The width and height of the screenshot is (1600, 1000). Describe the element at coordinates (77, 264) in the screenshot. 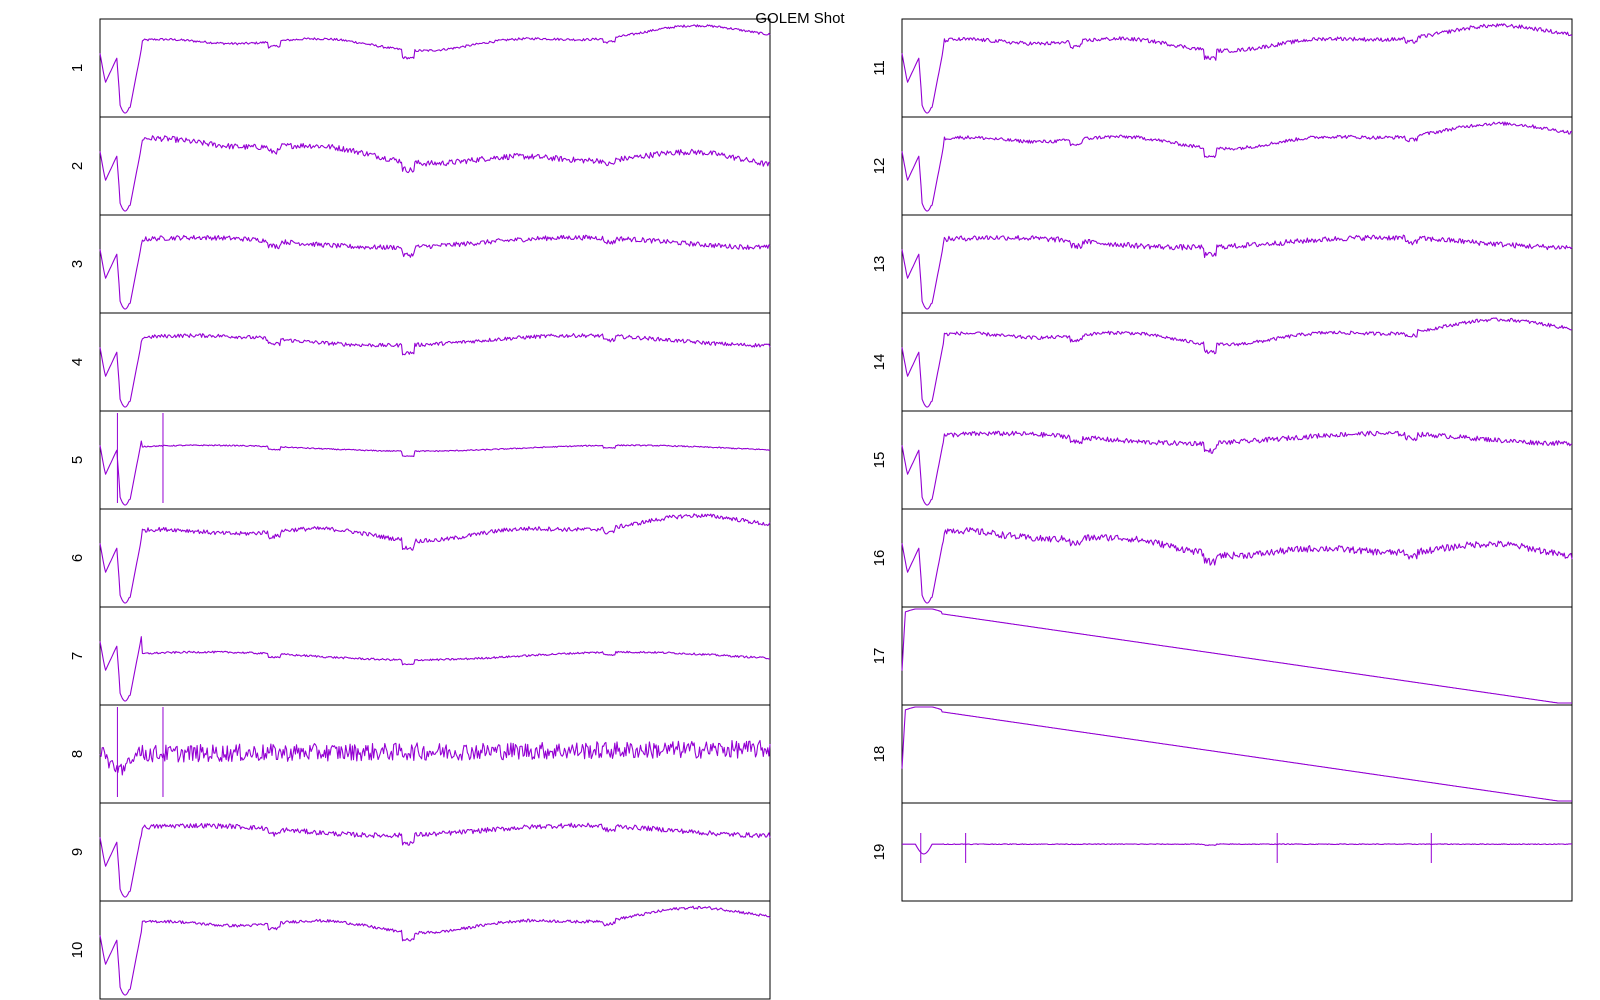

I see `panel-label: 3` at that location.